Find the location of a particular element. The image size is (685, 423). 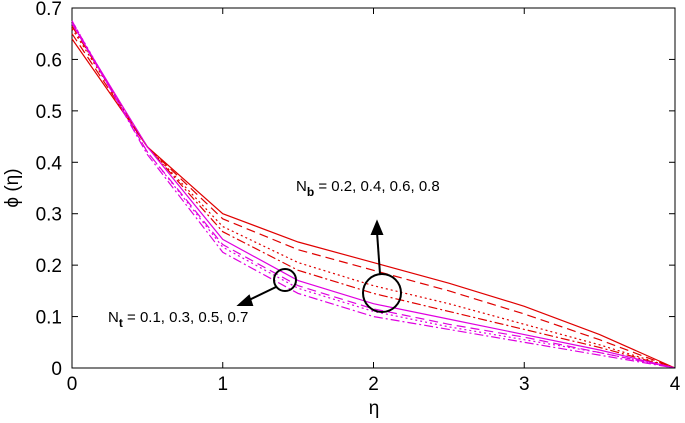

x-axis-label: η is located at coordinates (374, 408).